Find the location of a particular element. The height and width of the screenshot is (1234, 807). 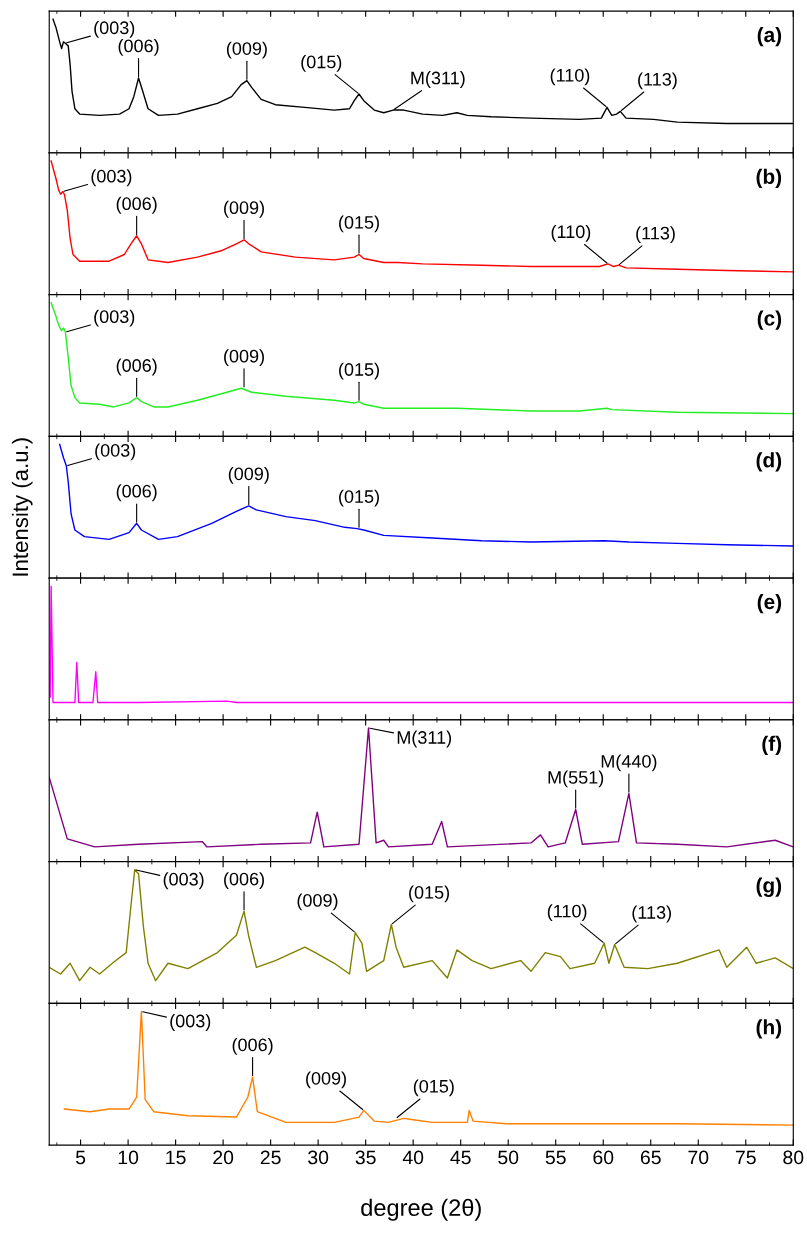

x-tick-label: 80 is located at coordinates (793, 1157).